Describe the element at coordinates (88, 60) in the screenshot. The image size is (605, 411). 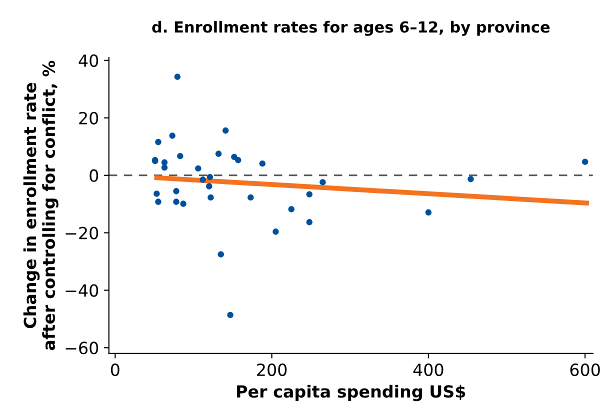
I see `y-tick-label: 40` at that location.